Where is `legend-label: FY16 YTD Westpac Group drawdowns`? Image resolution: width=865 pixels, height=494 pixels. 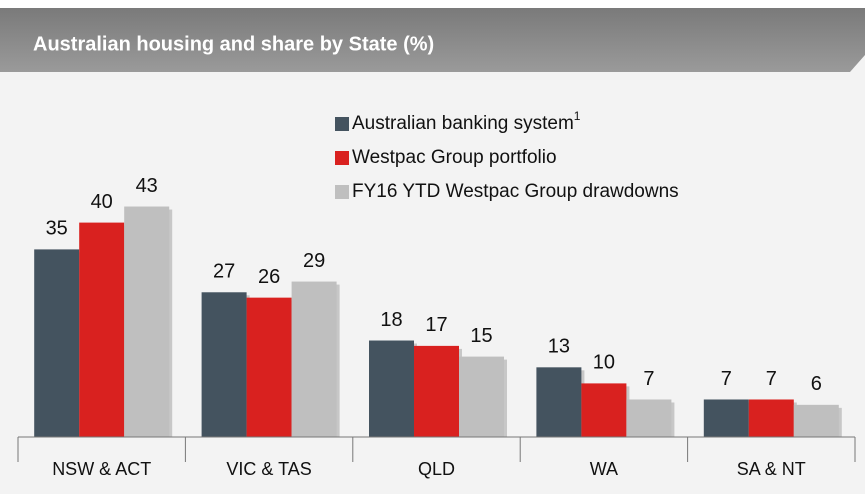 legend-label: FY16 YTD Westpac Group drawdowns is located at coordinates (515, 191).